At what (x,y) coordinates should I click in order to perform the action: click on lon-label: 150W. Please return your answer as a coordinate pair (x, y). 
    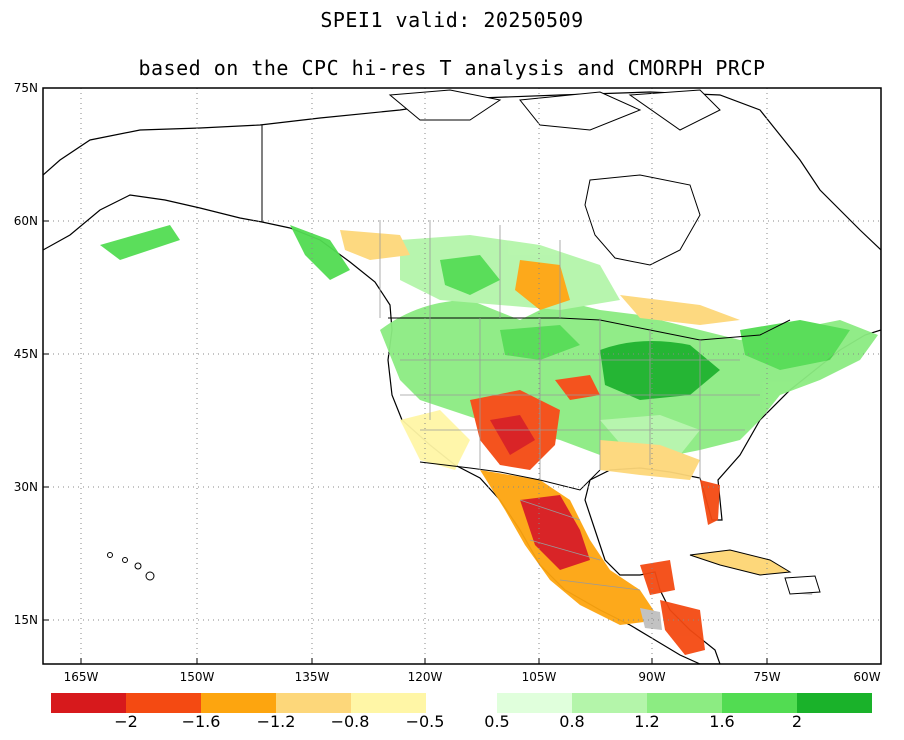
    Looking at the image, I should click on (197, 677).